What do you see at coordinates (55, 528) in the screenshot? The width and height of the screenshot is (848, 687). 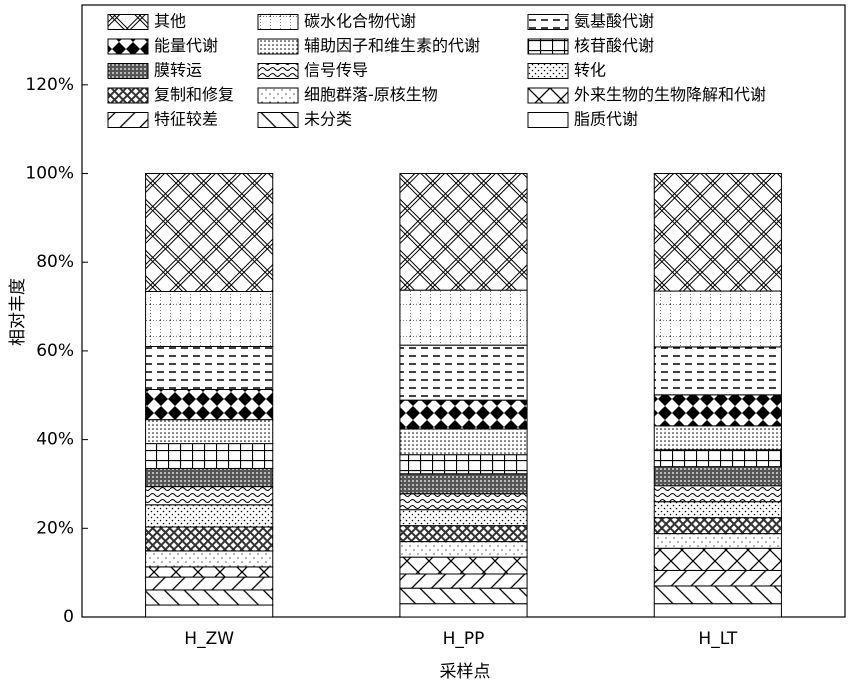 I see `y-tick-label: 20%` at bounding box center [55, 528].